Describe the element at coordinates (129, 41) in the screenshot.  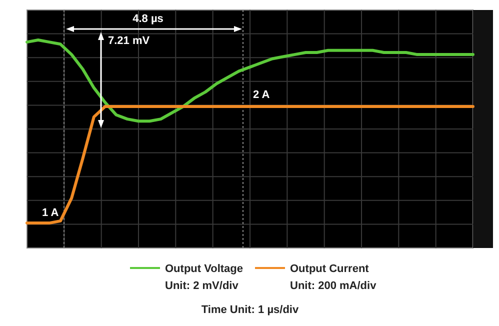
I see `annotation: 7.21 mV` at that location.